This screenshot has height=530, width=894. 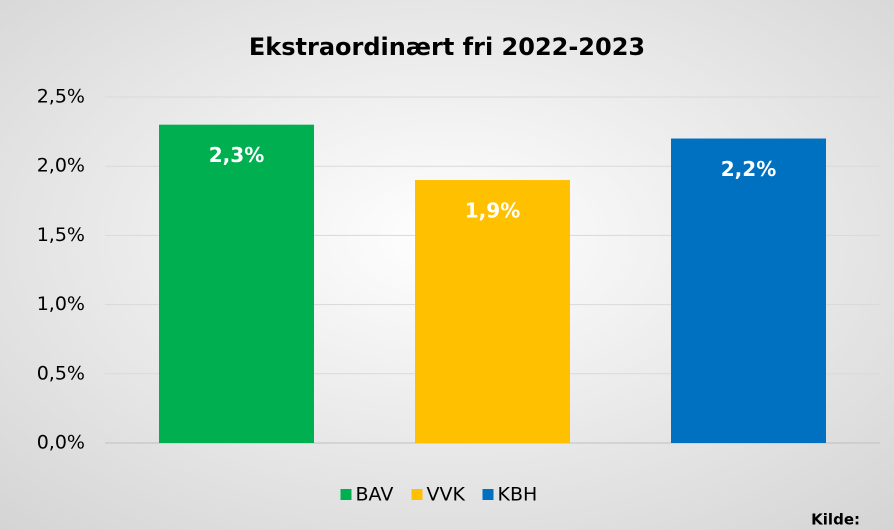 What do you see at coordinates (748, 169) in the screenshot?
I see `data-label: 2,2%` at bounding box center [748, 169].